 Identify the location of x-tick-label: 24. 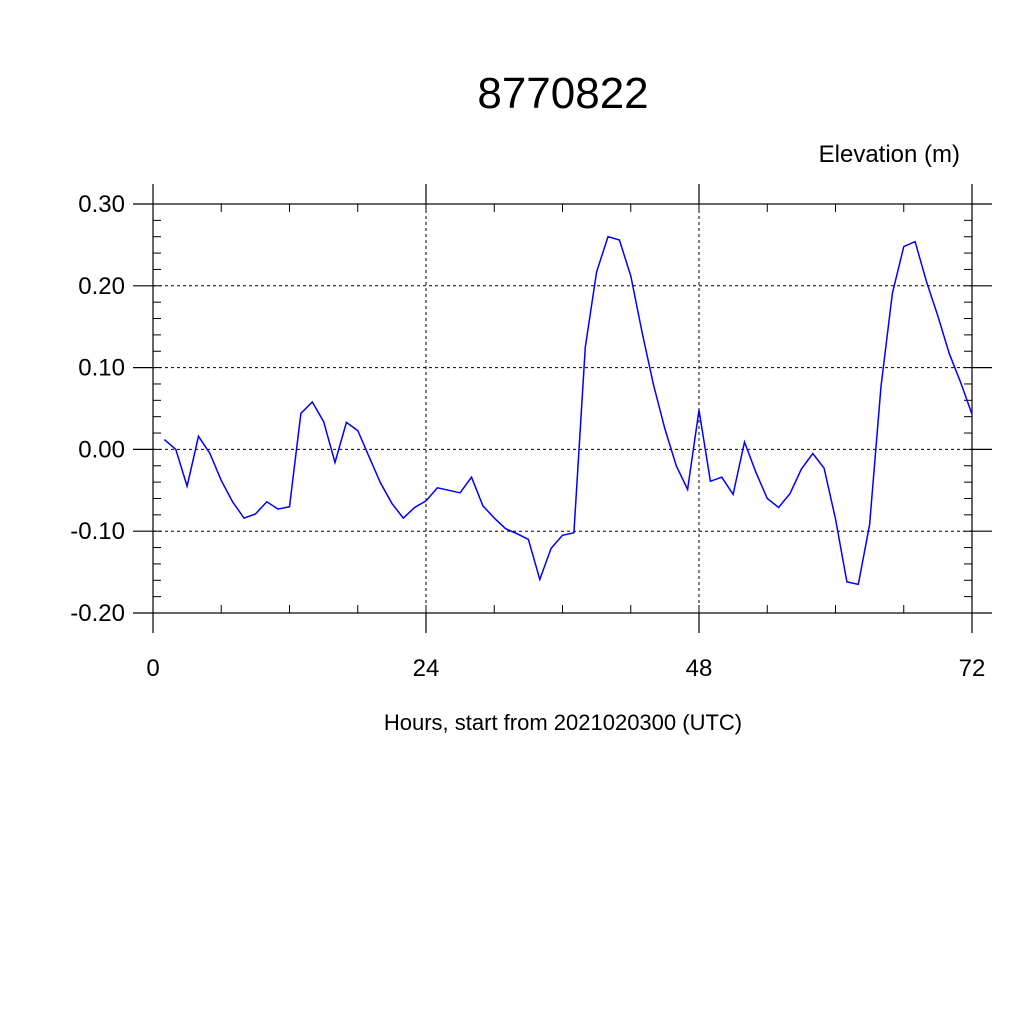
(426, 668).